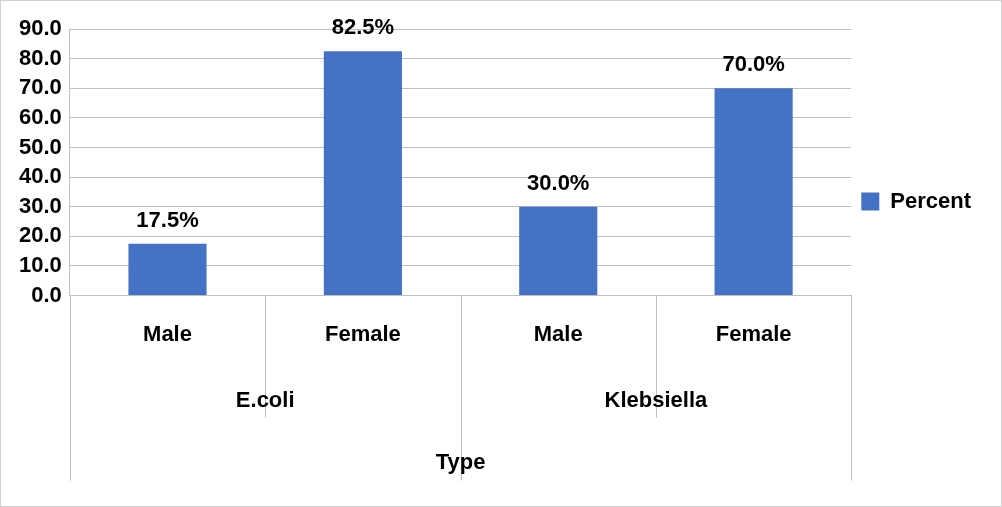 This screenshot has width=1002, height=507. What do you see at coordinates (167, 219) in the screenshot?
I see `data-label: 17.5%` at bounding box center [167, 219].